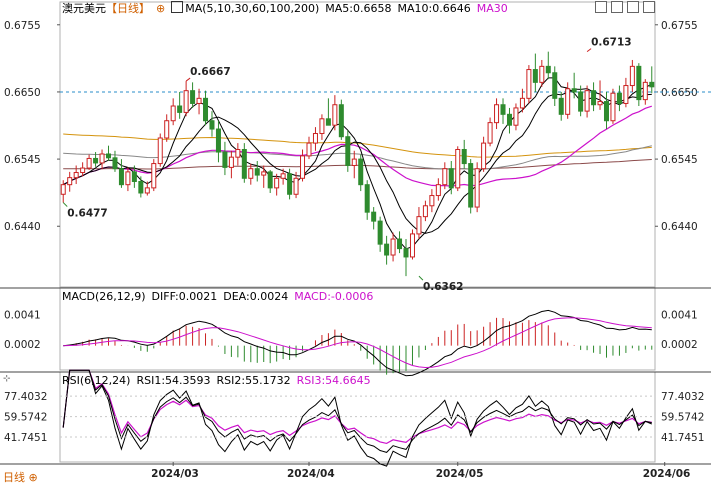 The height and width of the screenshot is (485, 711). What do you see at coordinates (14, 477) in the screenshot?
I see `footer-period-label: 日线` at bounding box center [14, 477].